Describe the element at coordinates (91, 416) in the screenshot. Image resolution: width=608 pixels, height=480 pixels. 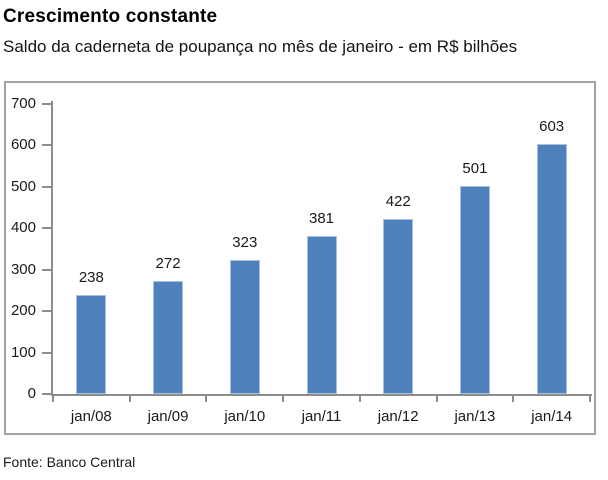
I see `x-category-label: jan/08` at that location.